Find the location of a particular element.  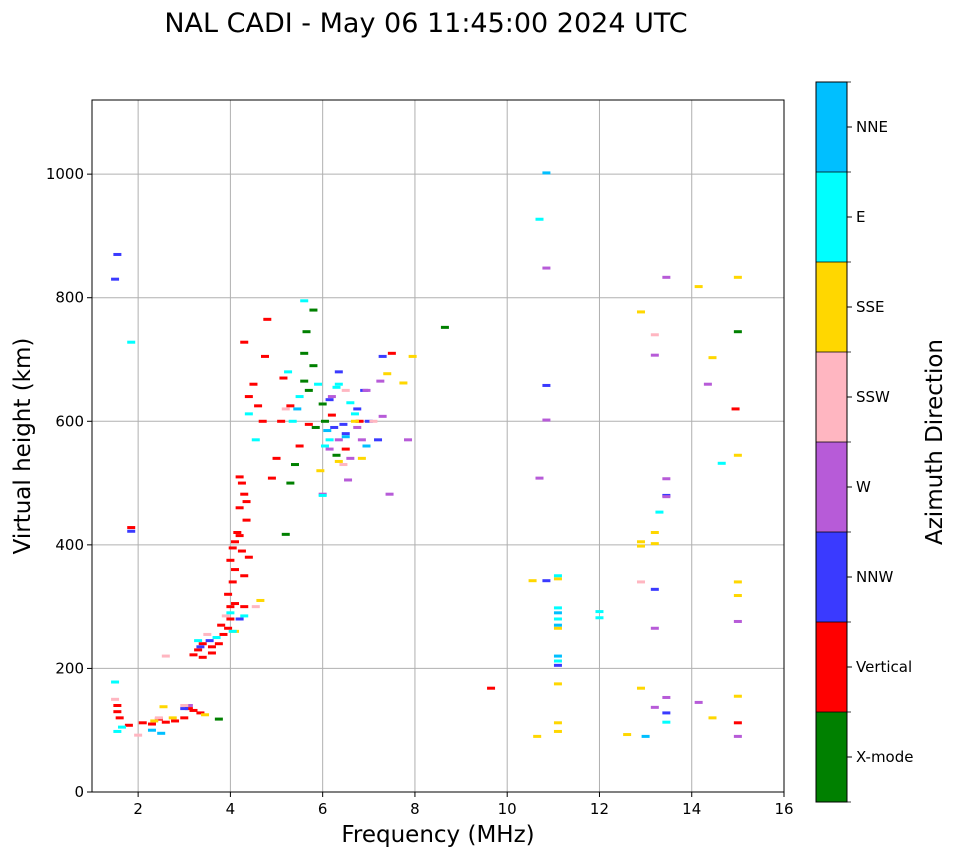

y-tick-label: 400 is located at coordinates (69, 545).